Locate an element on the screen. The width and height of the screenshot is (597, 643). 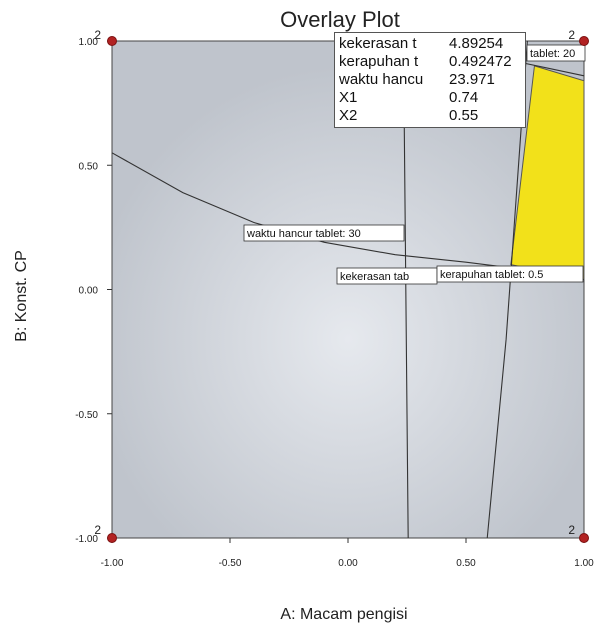
flag-row: kekerasan t 4.89254 is located at coordinates (432, 44).